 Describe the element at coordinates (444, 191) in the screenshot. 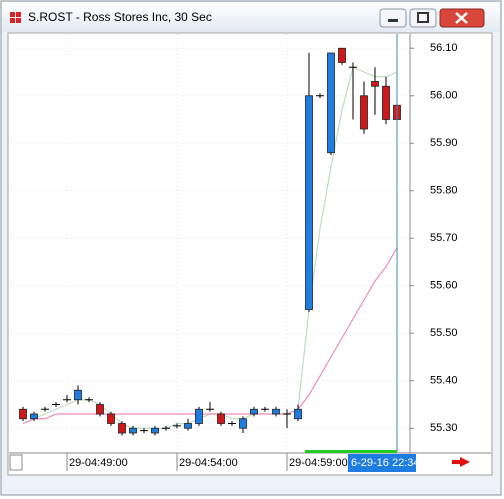

I see `y-tick-label: 55.80` at that location.